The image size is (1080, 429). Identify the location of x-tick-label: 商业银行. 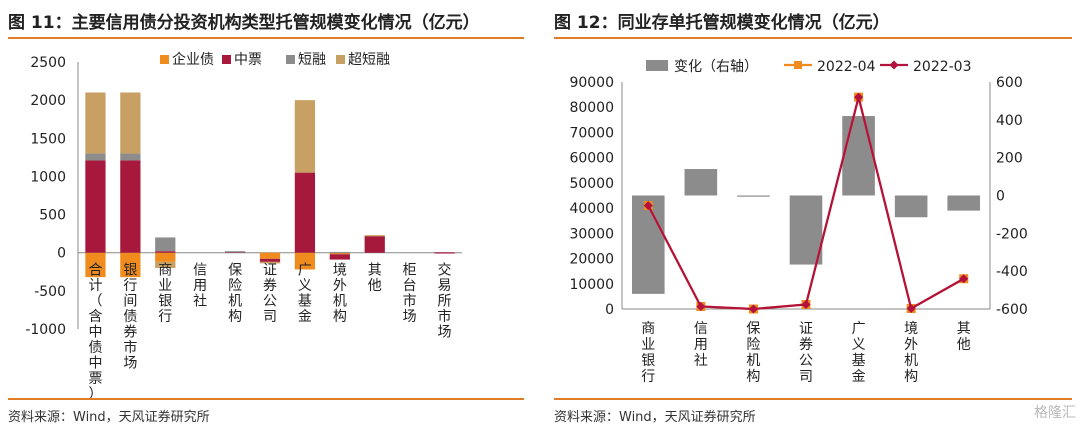
(648, 353).